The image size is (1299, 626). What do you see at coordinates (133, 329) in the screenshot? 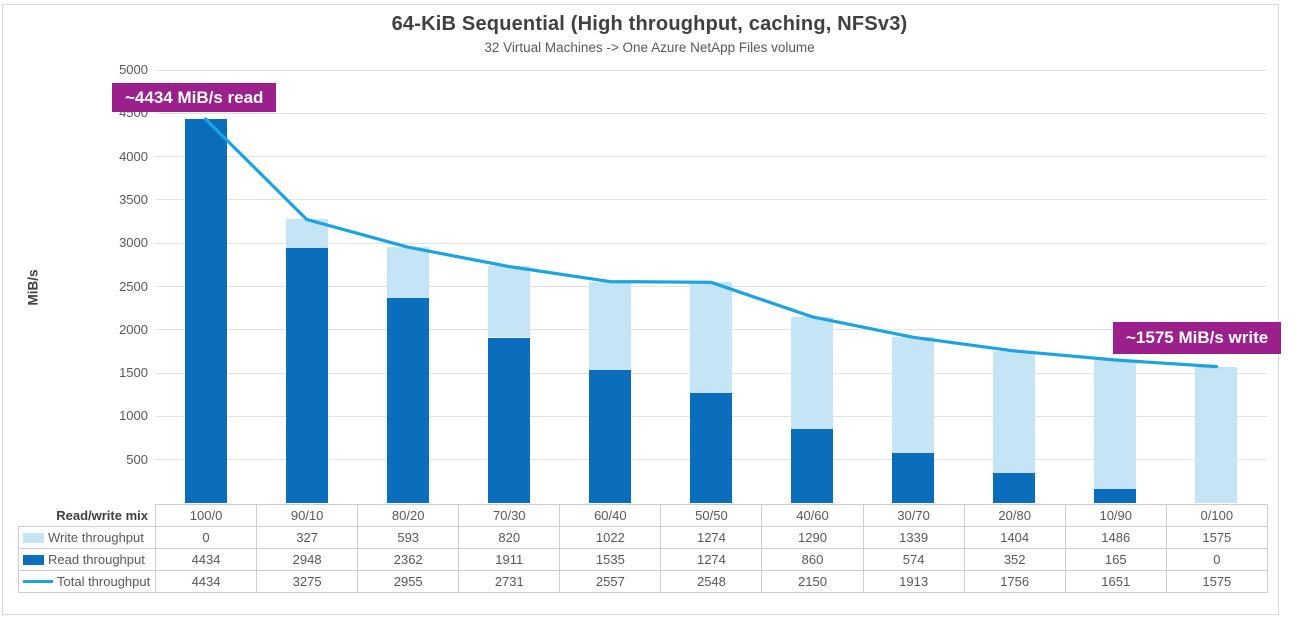
I see `y-tick-label: 2000` at bounding box center [133, 329].